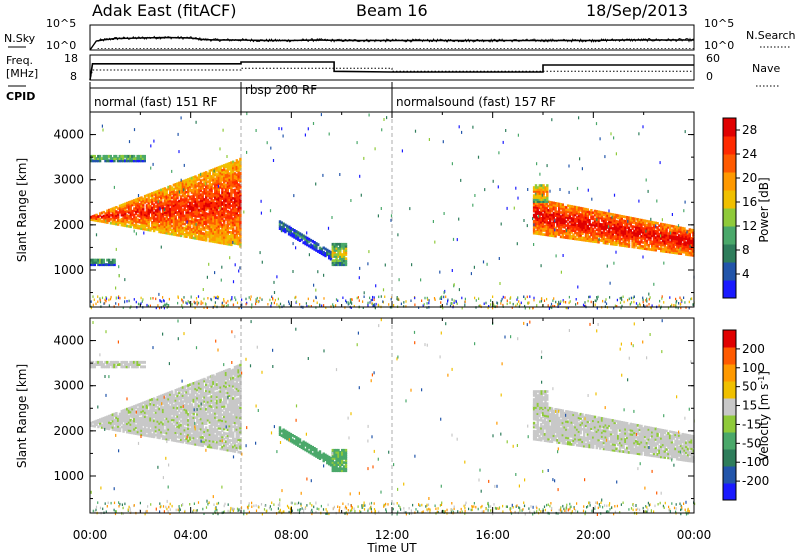  What do you see at coordinates (61, 23) in the screenshot?
I see `noise-axis-top: 10^5` at bounding box center [61, 23].